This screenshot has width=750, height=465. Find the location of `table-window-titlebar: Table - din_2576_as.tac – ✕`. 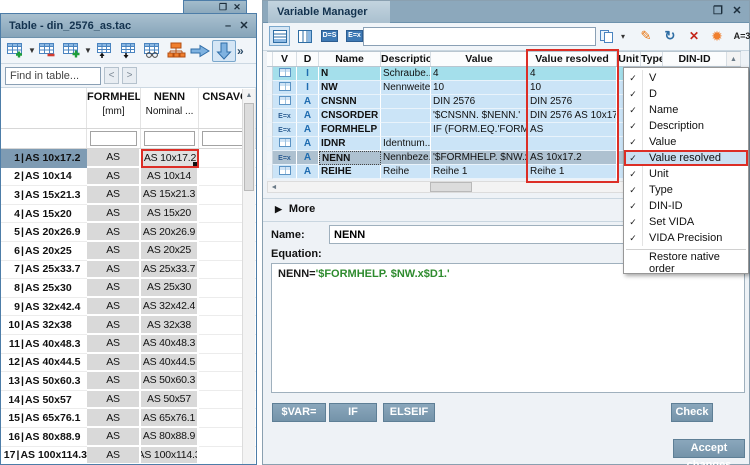

table-window-titlebar: Table - din_2576_as.tac – ✕ is located at coordinates (128, 26).